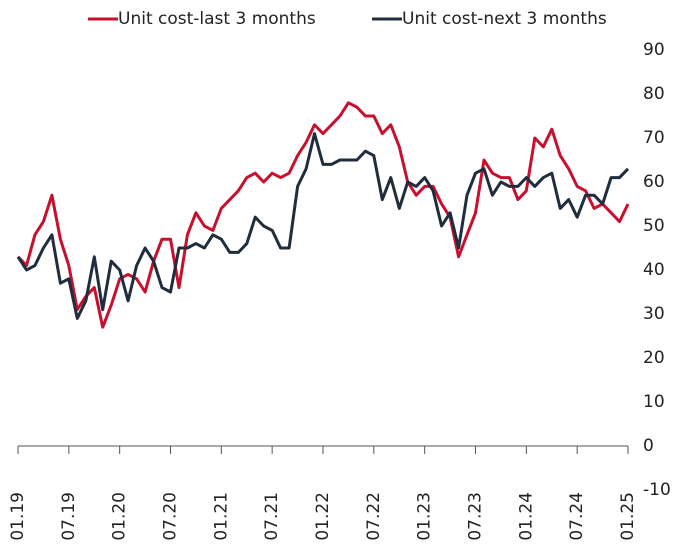  What do you see at coordinates (628, 516) in the screenshot?
I see `x-tick-label: 01.25` at bounding box center [628, 516].